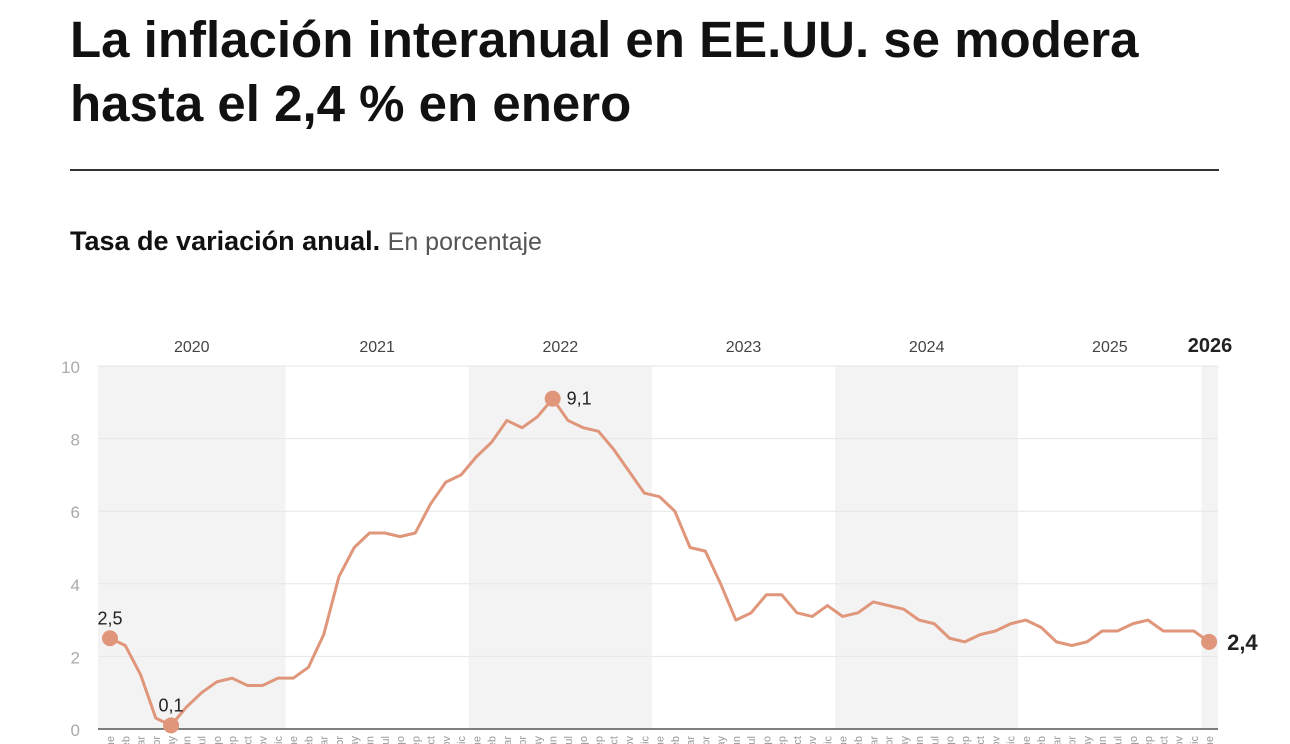  What do you see at coordinates (644, 170) in the screenshot?
I see `title-divider` at bounding box center [644, 170].